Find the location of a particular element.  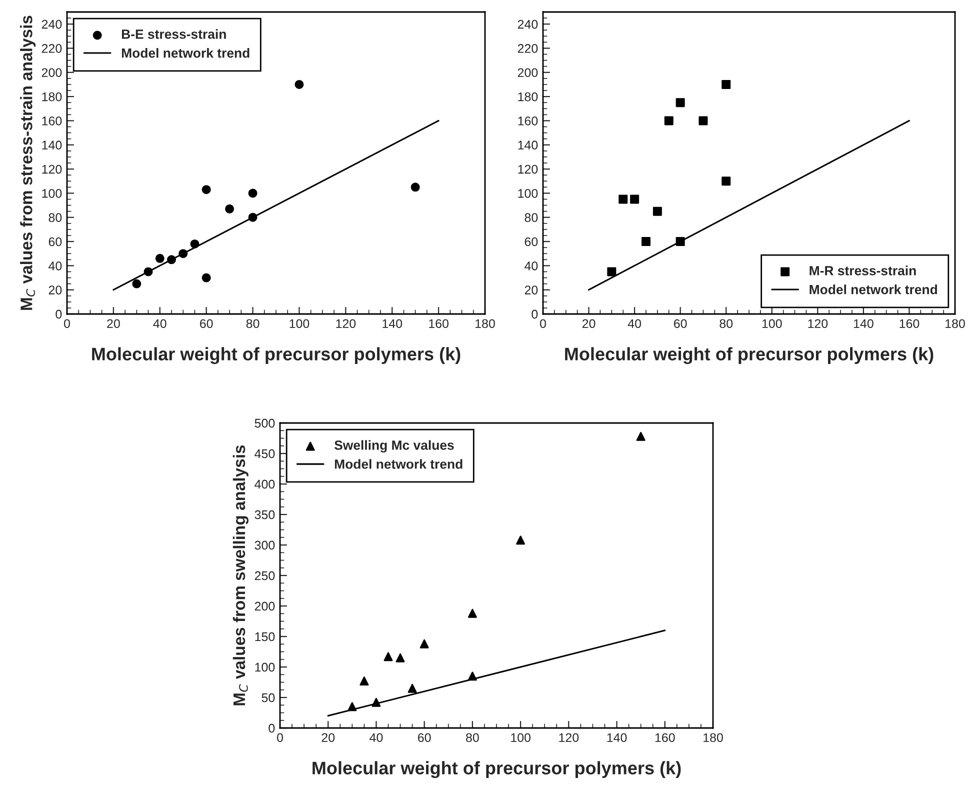

y-tick-label: 300 is located at coordinates (264, 545).